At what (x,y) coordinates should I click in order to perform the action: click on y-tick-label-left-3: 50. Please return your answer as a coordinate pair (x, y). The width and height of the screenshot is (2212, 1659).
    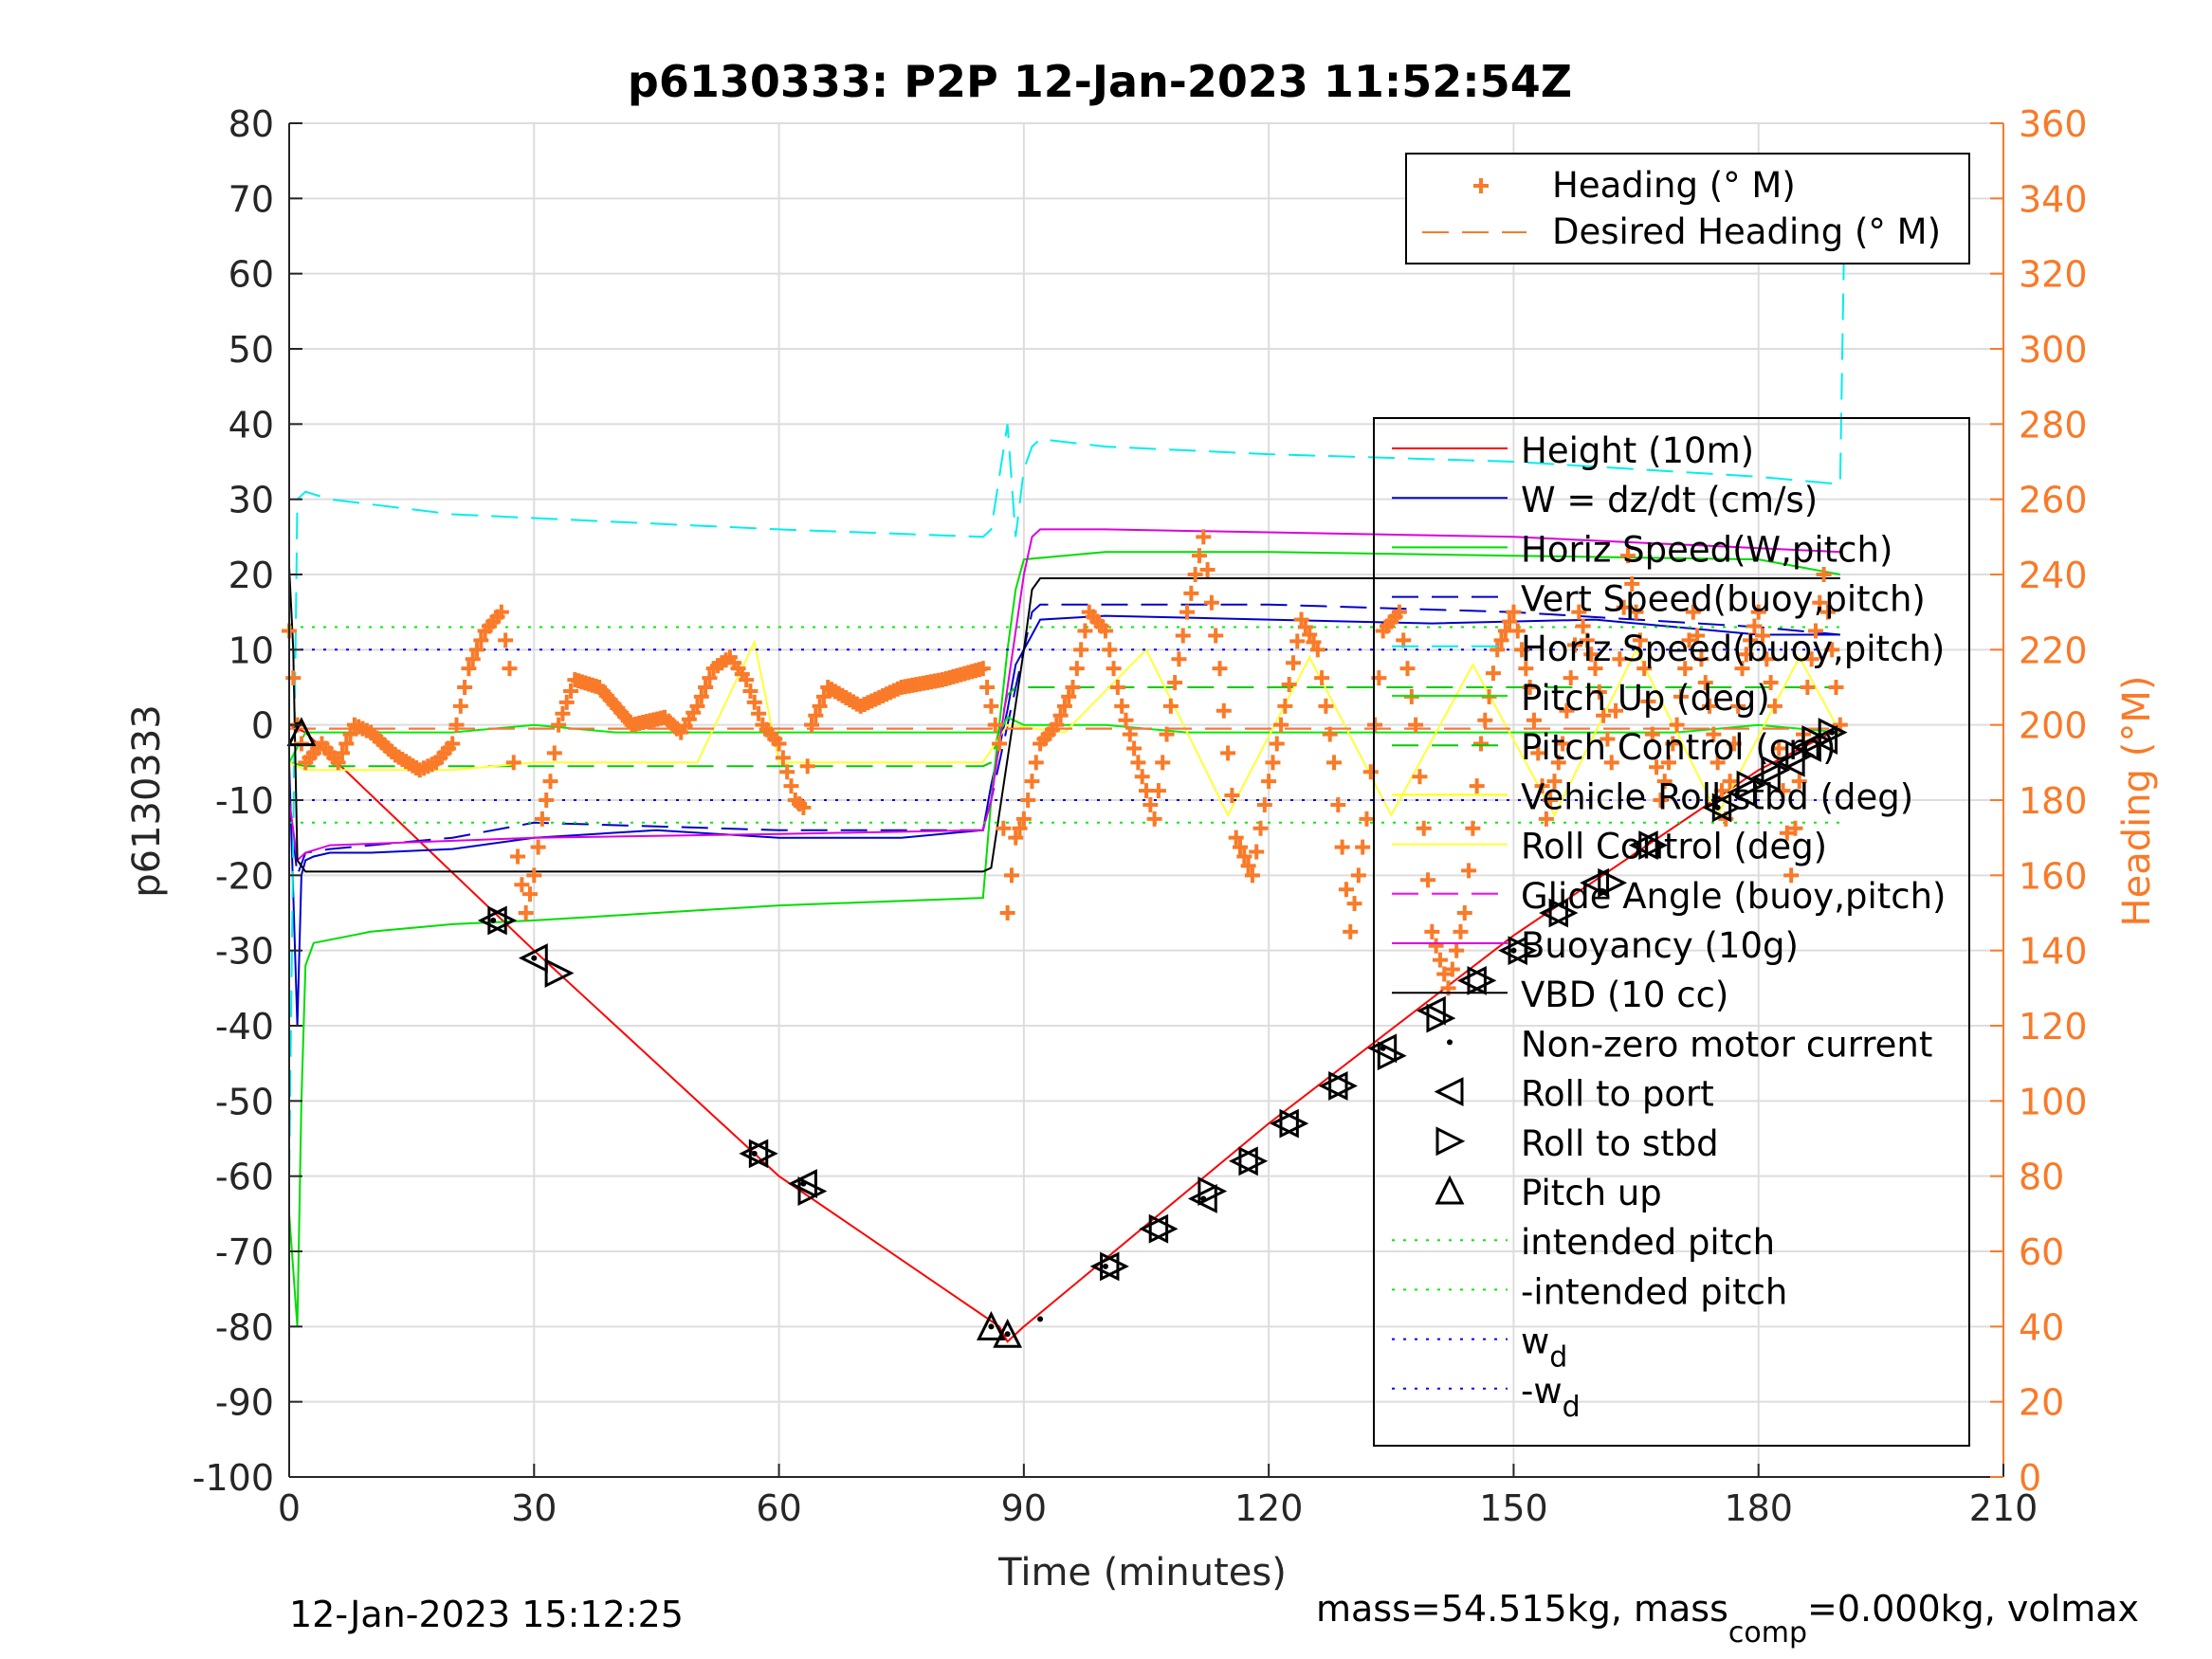
    Looking at the image, I should click on (251, 350).